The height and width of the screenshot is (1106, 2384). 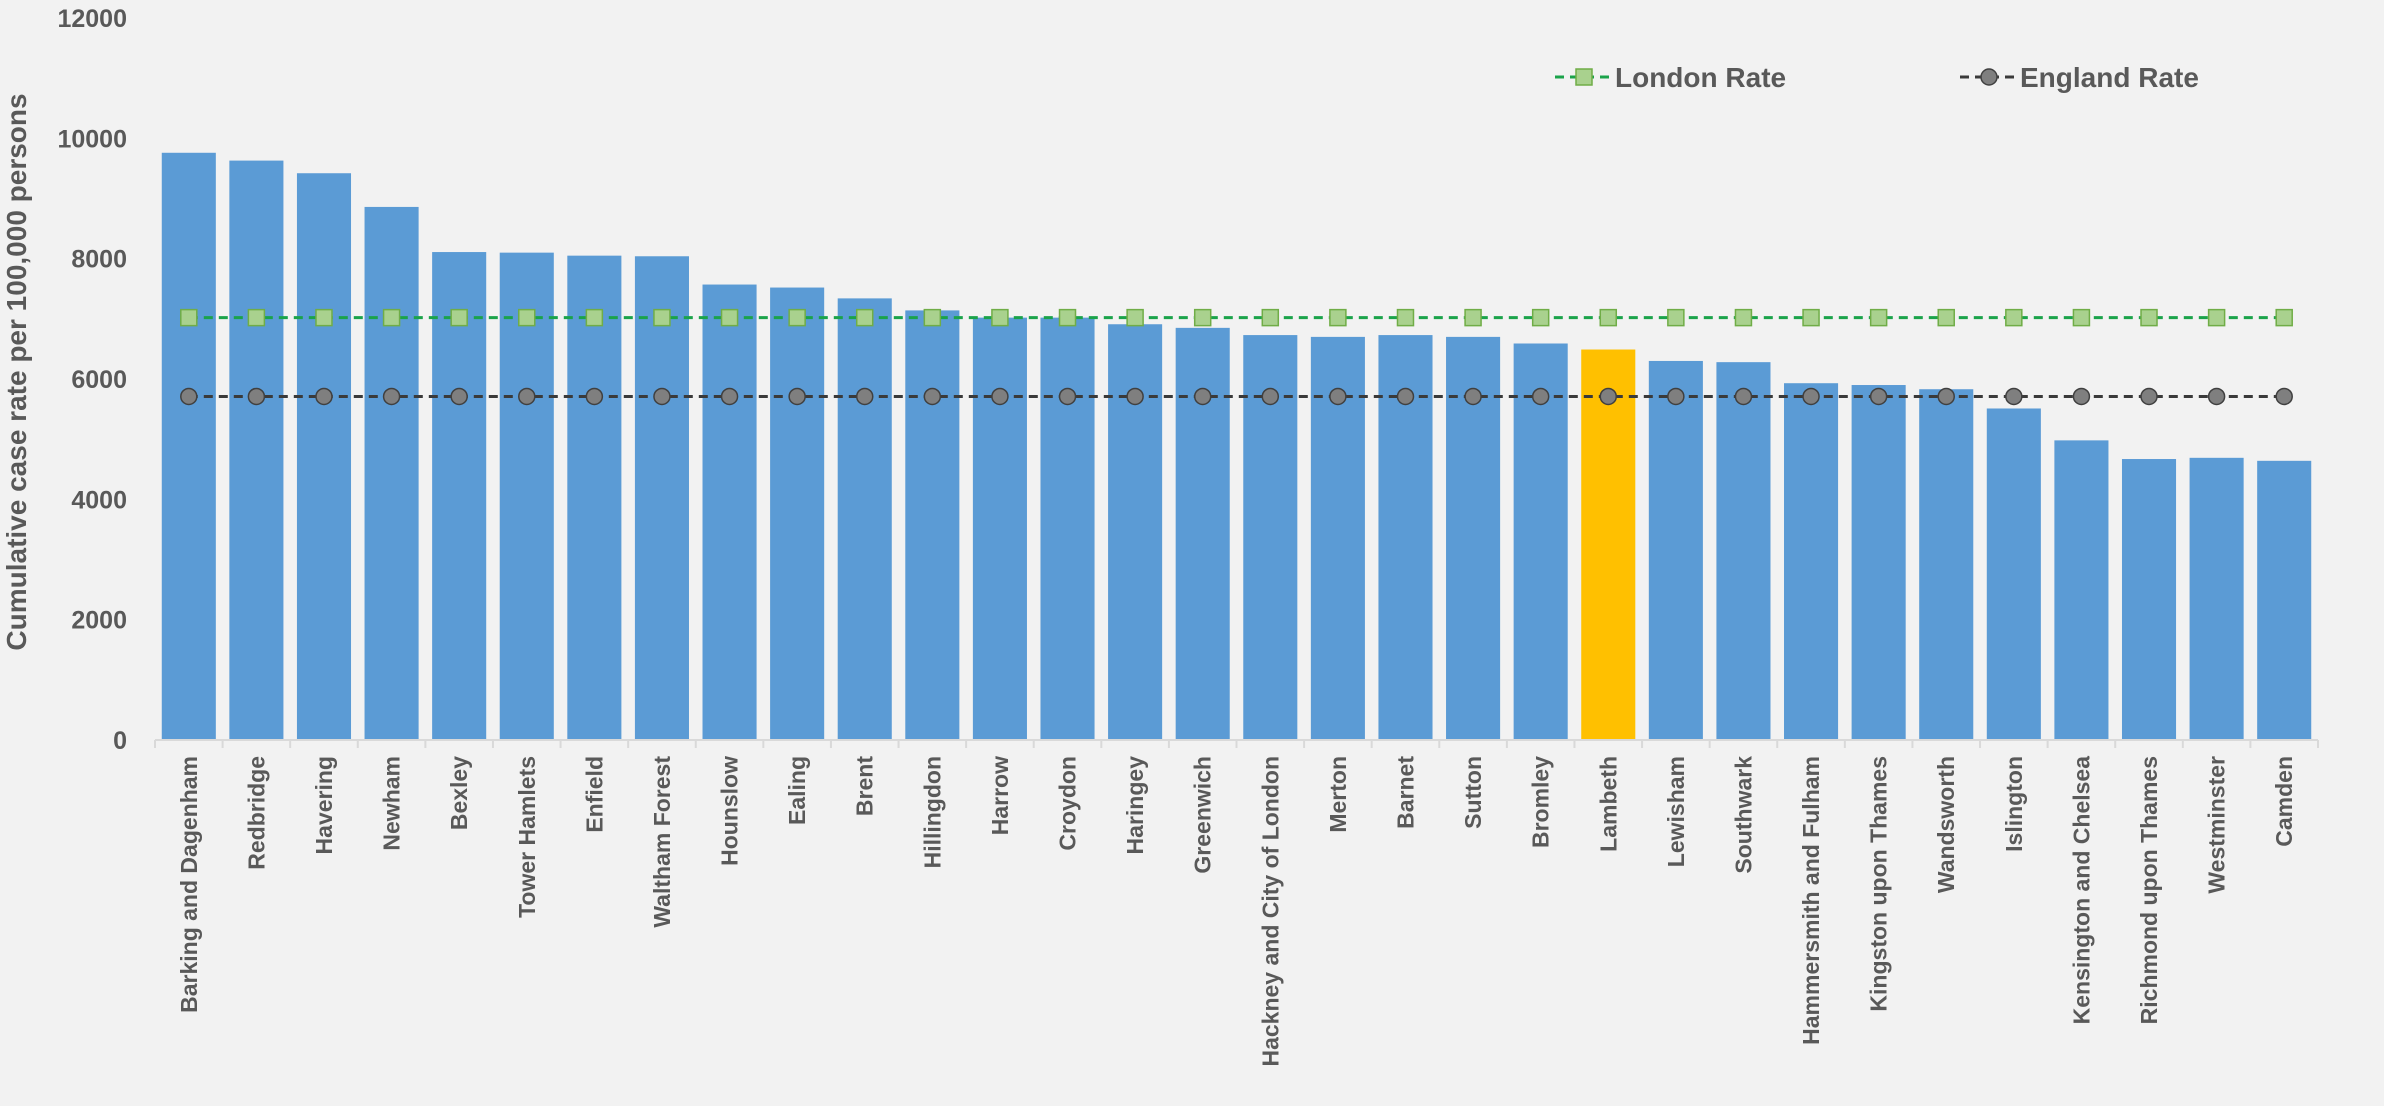 I want to click on x-category-label: Newham, so click(x=392, y=803).